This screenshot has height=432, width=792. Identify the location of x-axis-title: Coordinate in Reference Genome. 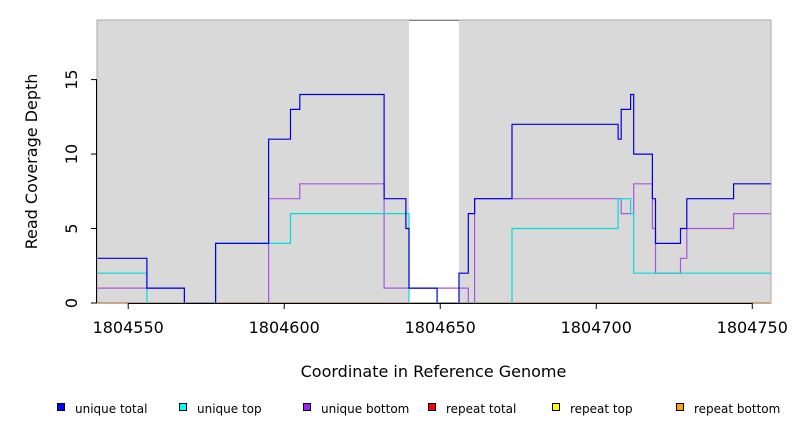
(434, 371).